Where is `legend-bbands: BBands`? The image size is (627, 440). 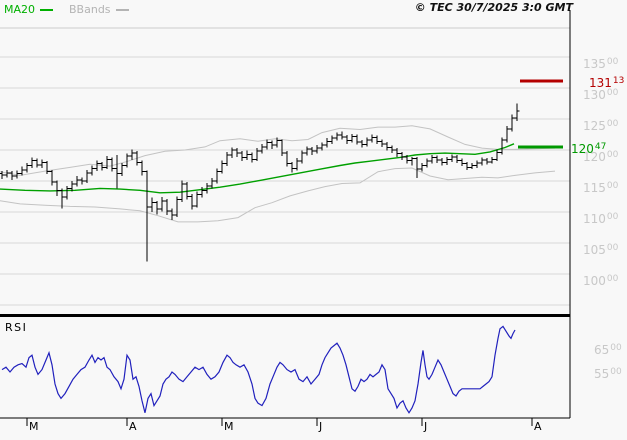
legend-bbands: BBands is located at coordinates (99, 9).